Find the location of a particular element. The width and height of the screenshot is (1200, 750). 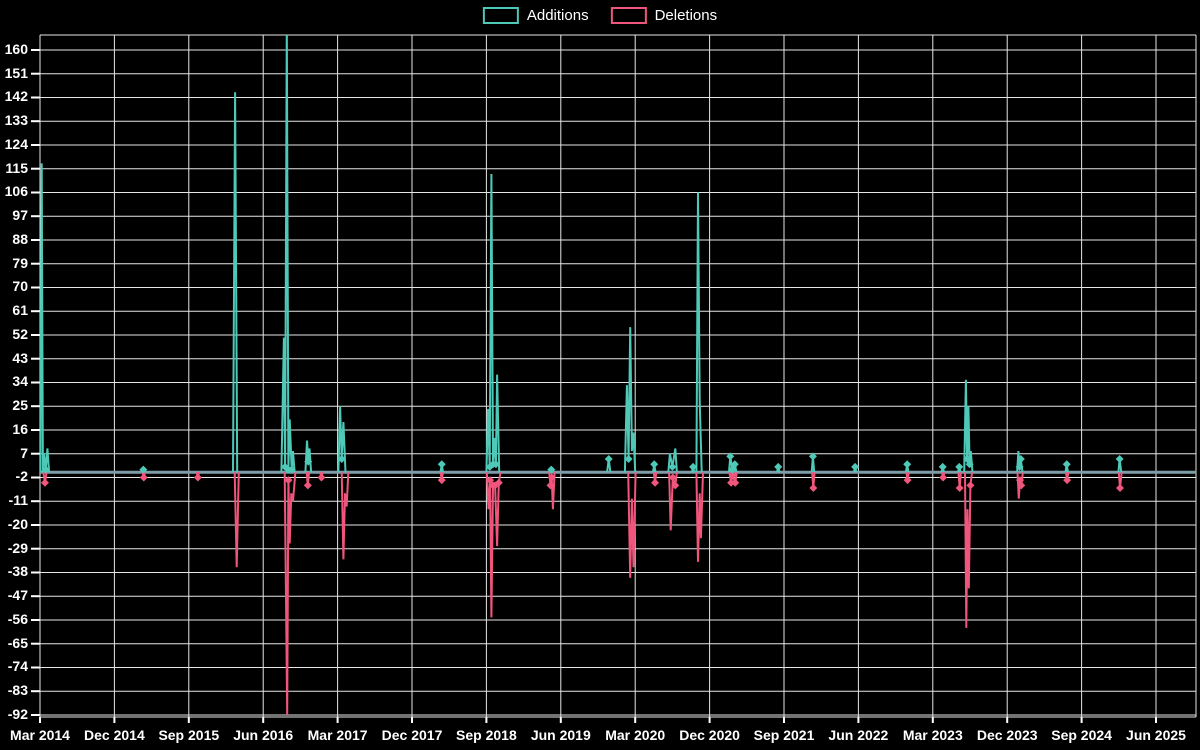

y-axis-tick-label: 43 is located at coordinates (20, 357).